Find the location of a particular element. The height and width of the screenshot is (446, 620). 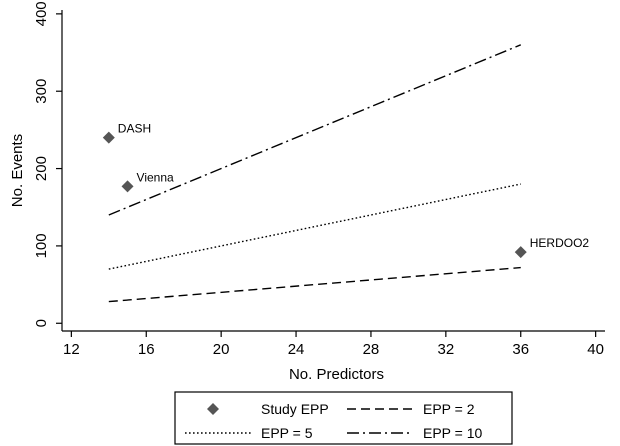

legend: Study EPP EPP = 2 EPP = 5 EPP = 10 is located at coordinates (343, 418).